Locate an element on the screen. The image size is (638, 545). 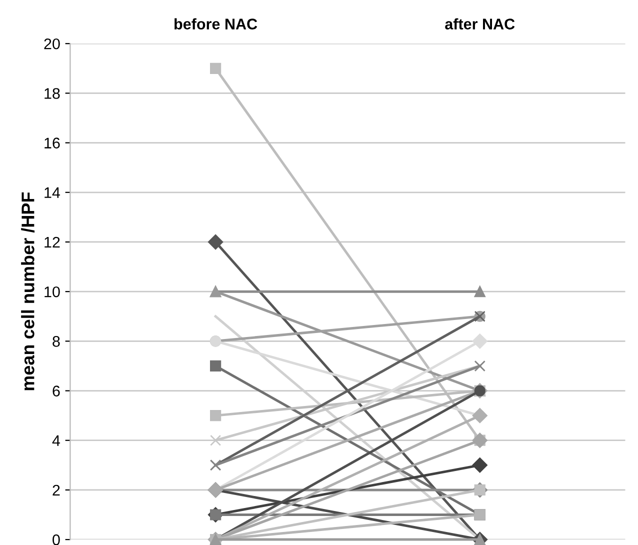
y-tick-label: 4 is located at coordinates (56, 440).